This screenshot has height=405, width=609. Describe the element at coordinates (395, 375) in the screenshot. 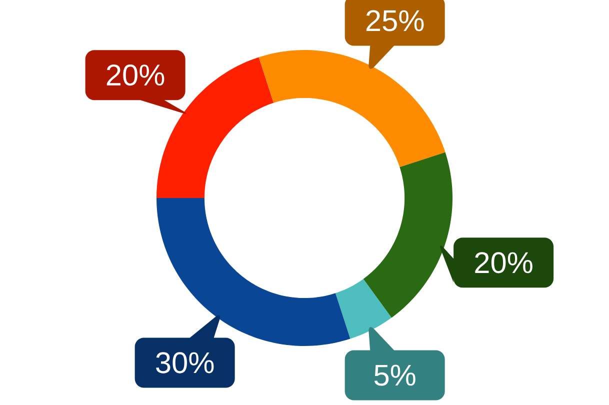

I see `data-label: 5%` at that location.